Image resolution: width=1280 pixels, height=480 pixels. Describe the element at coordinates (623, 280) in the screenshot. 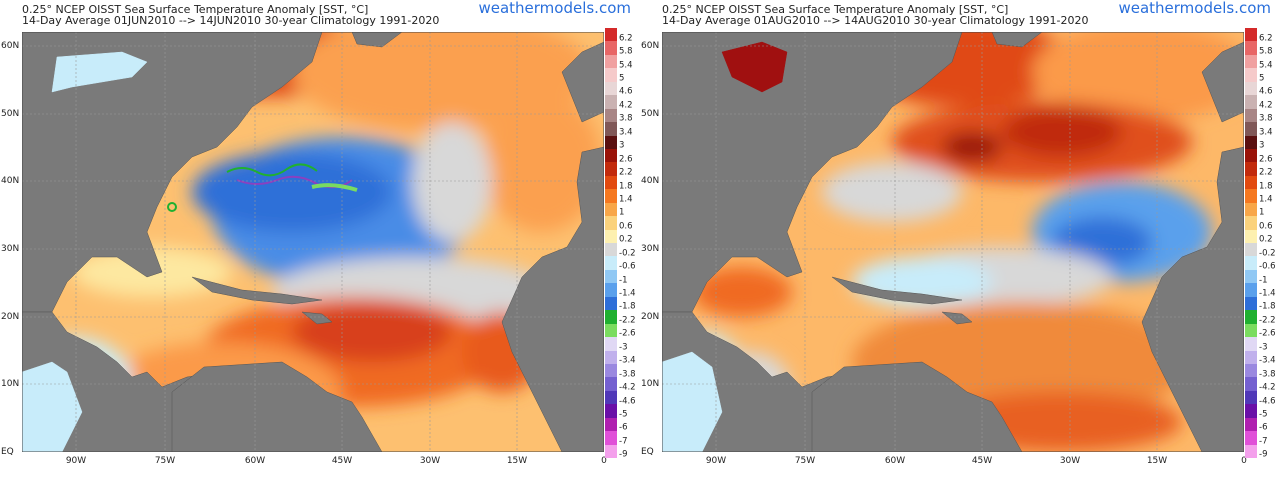

I see `colorbar-tick-label: -1` at that location.